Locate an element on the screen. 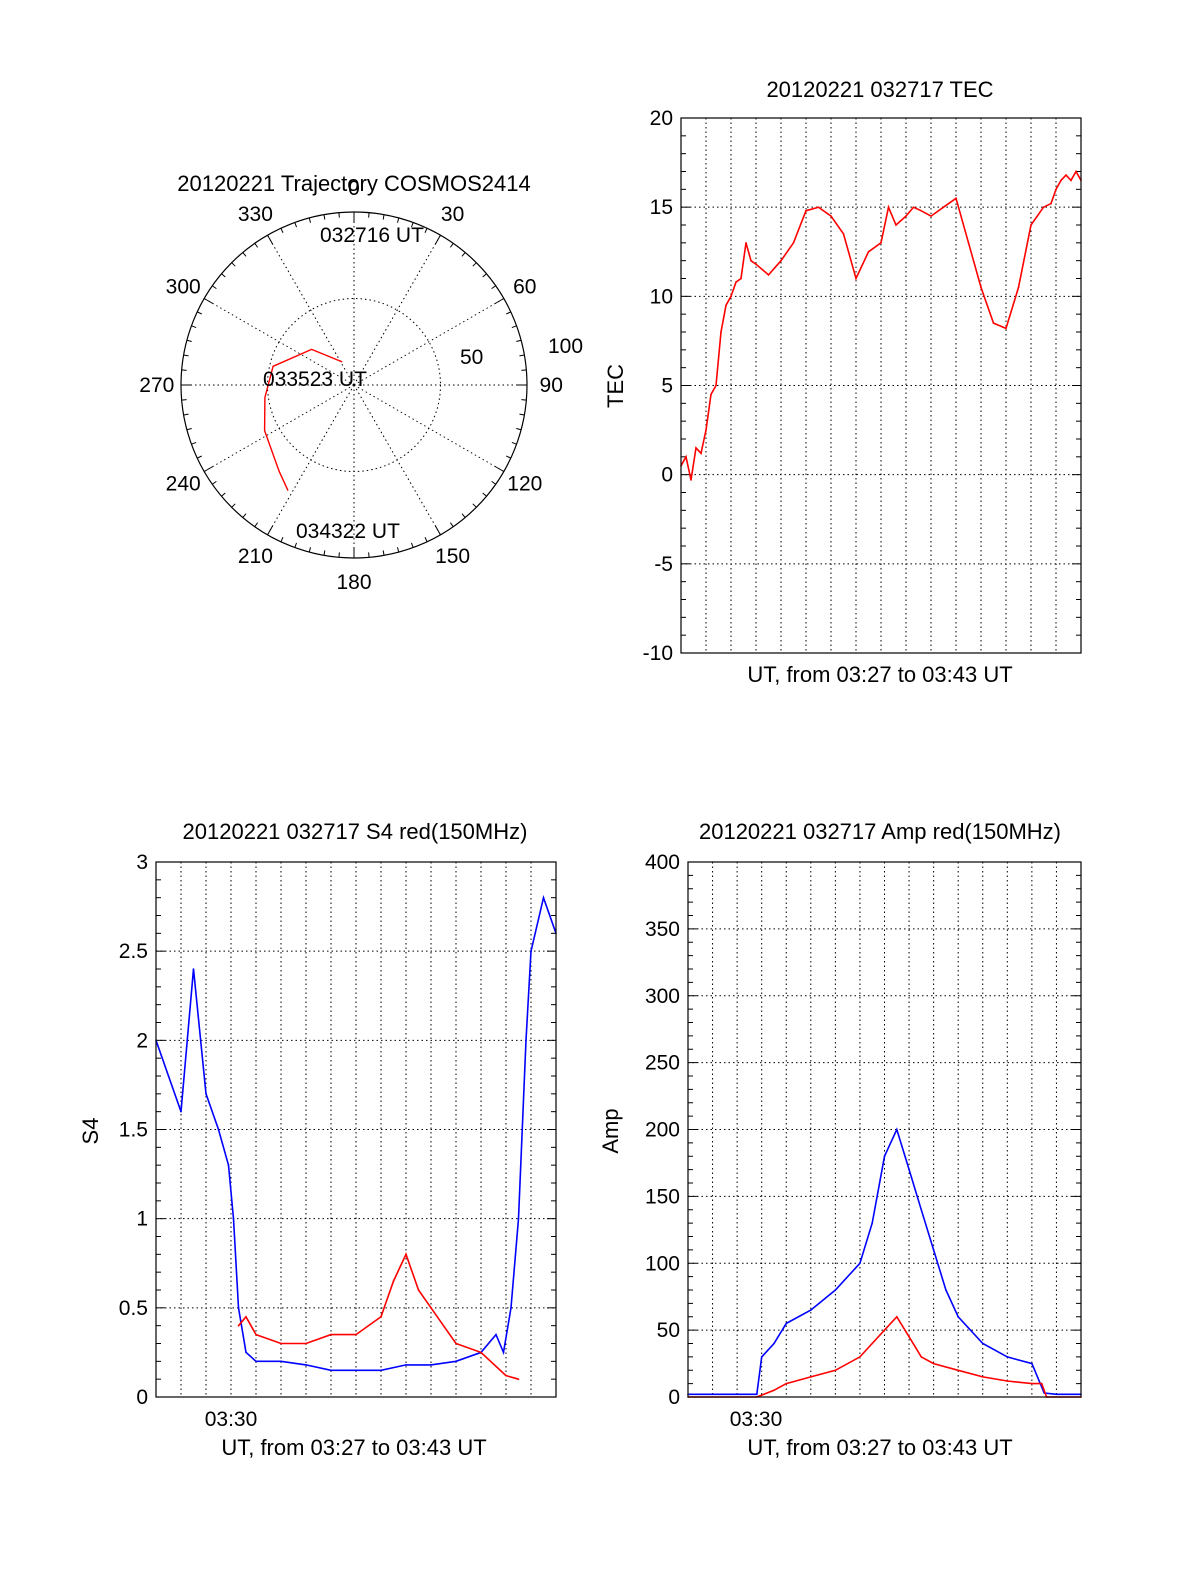  azimuth-label: 210 is located at coordinates (255, 556).